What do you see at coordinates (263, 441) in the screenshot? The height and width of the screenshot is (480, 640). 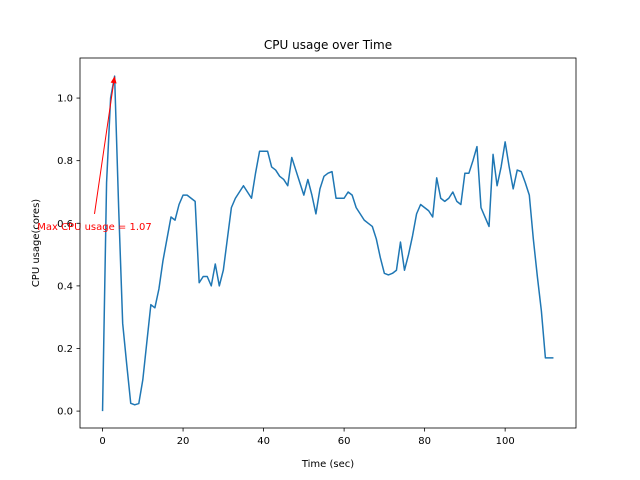 I see `x-tick-label: 40` at bounding box center [263, 441].